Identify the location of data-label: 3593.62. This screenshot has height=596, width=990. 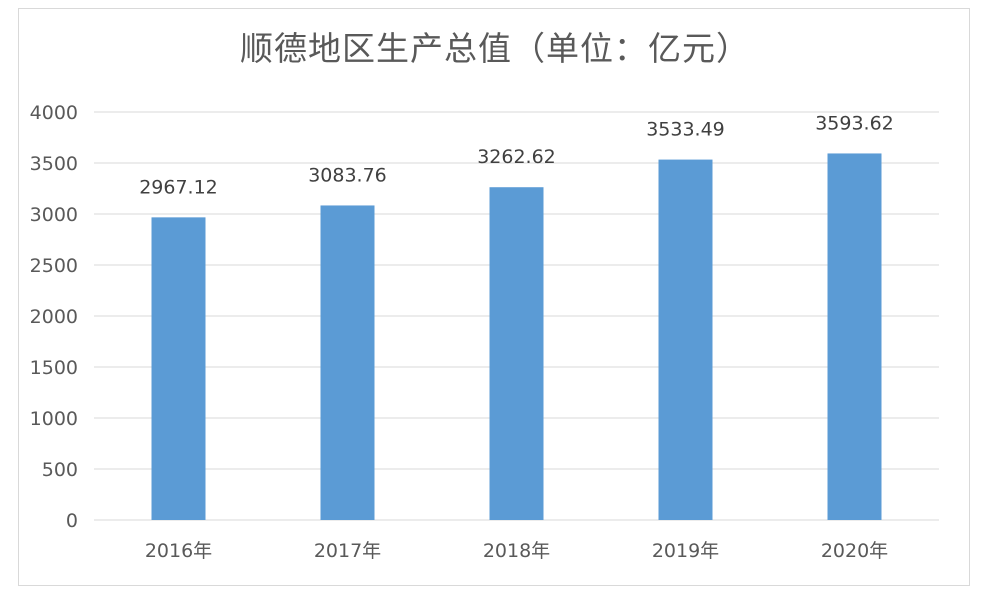
(854, 123).